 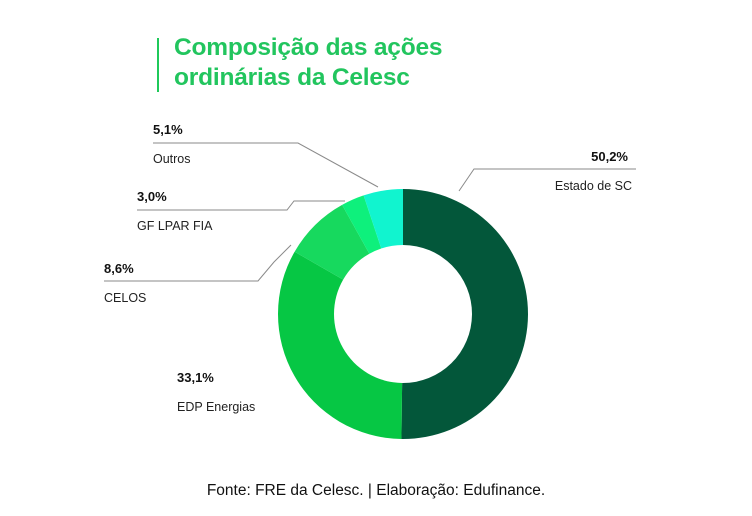 I want to click on slice-category-label-0: Estado de SC, so click(x=593, y=186).